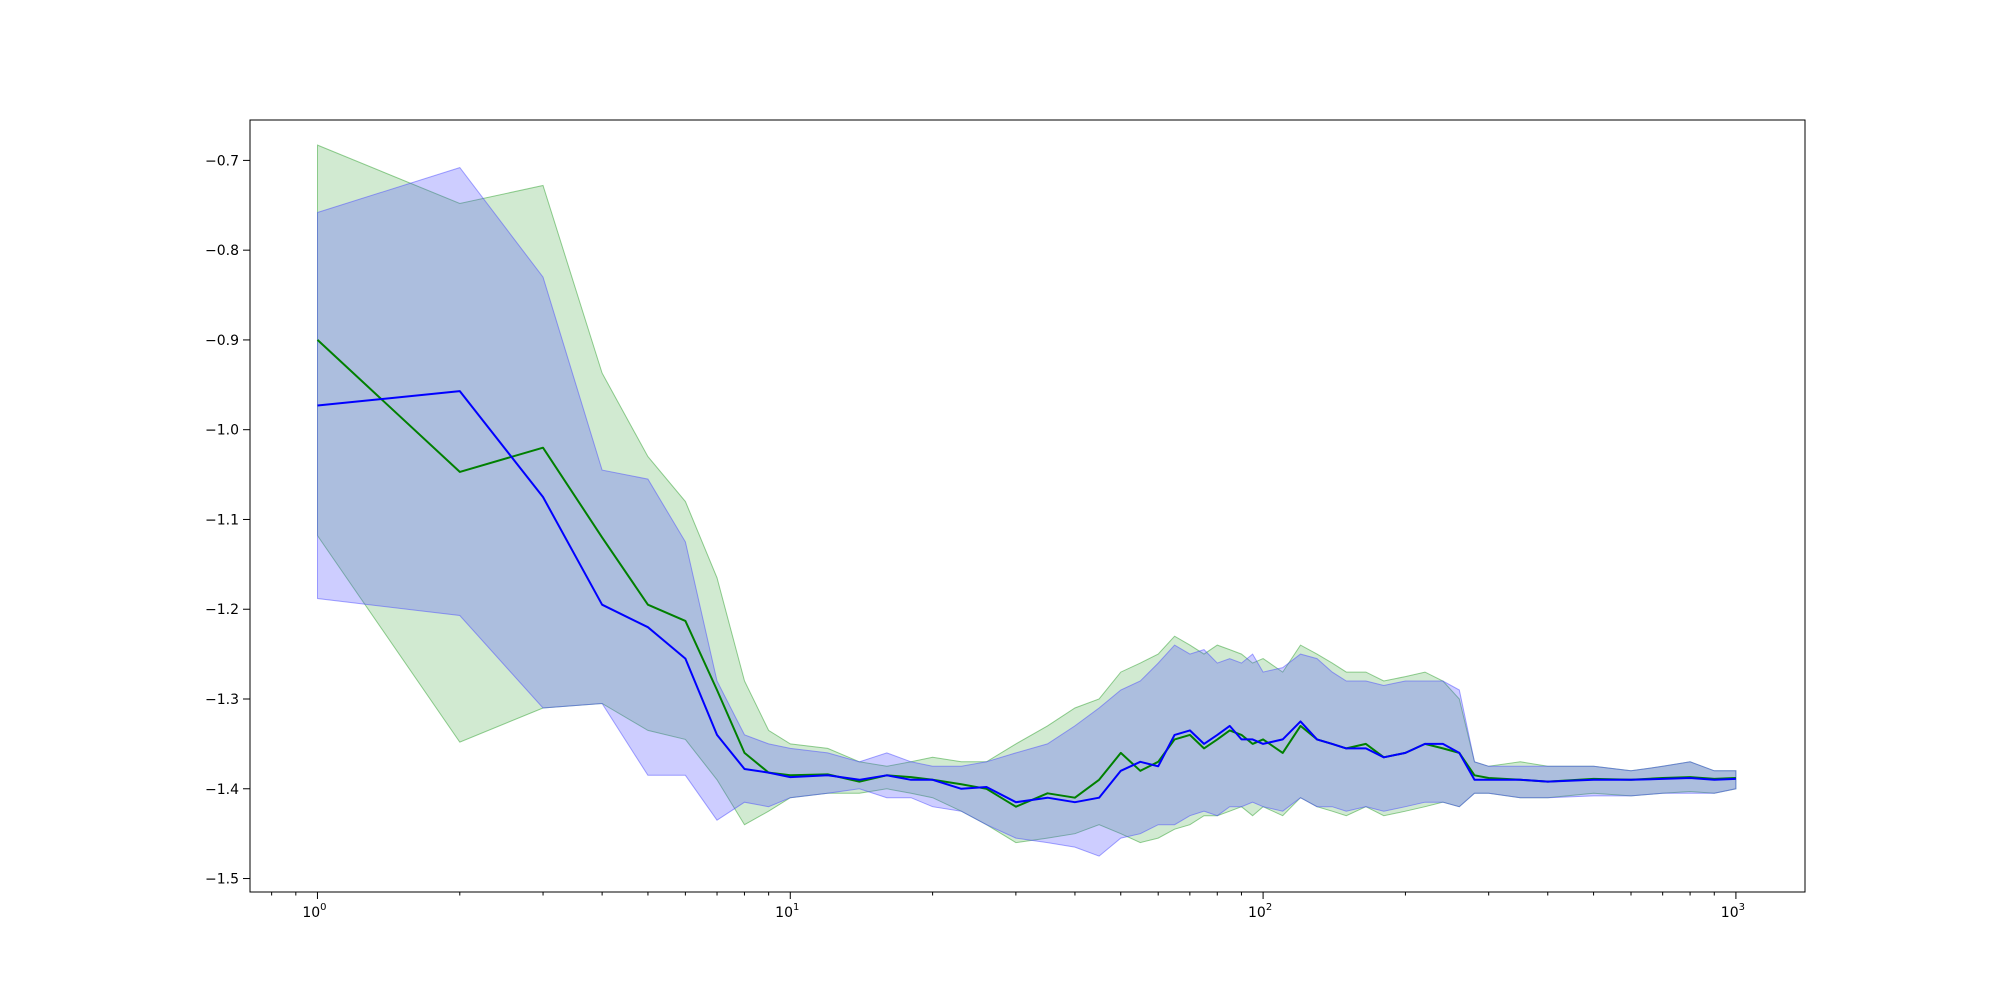  What do you see at coordinates (222, 790) in the screenshot?
I see `y-tick-label: −1.4` at bounding box center [222, 790].